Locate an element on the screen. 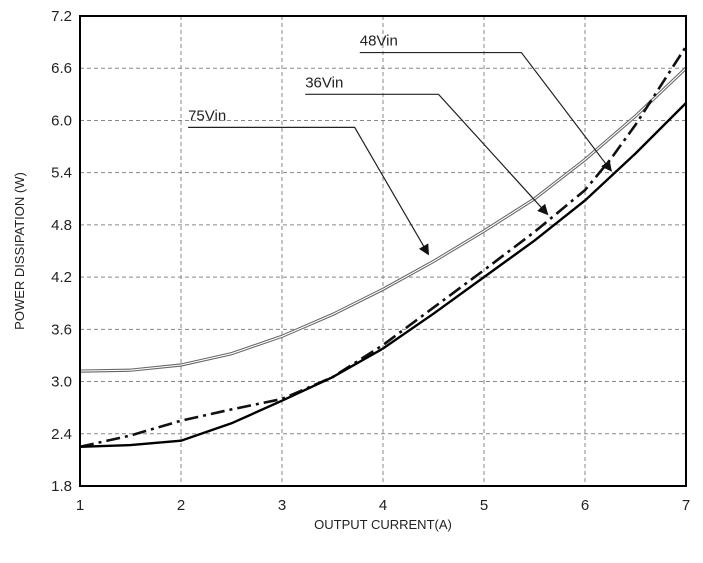  annotation-36vin-label: 36Vin is located at coordinates (324, 82).